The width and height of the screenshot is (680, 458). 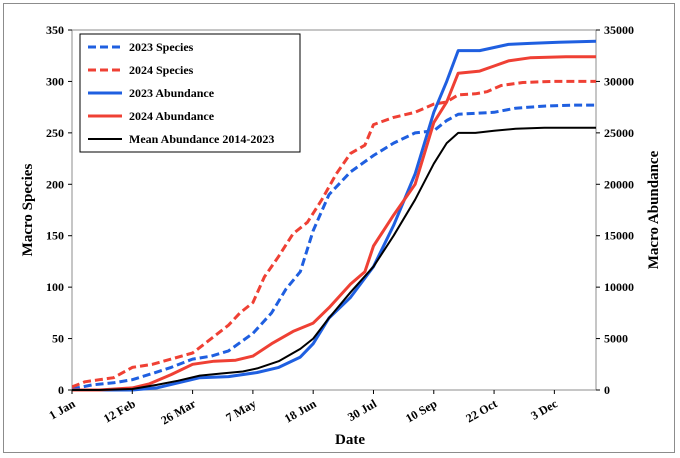 I want to click on y-left-tick-label: 150, so click(x=55, y=236).